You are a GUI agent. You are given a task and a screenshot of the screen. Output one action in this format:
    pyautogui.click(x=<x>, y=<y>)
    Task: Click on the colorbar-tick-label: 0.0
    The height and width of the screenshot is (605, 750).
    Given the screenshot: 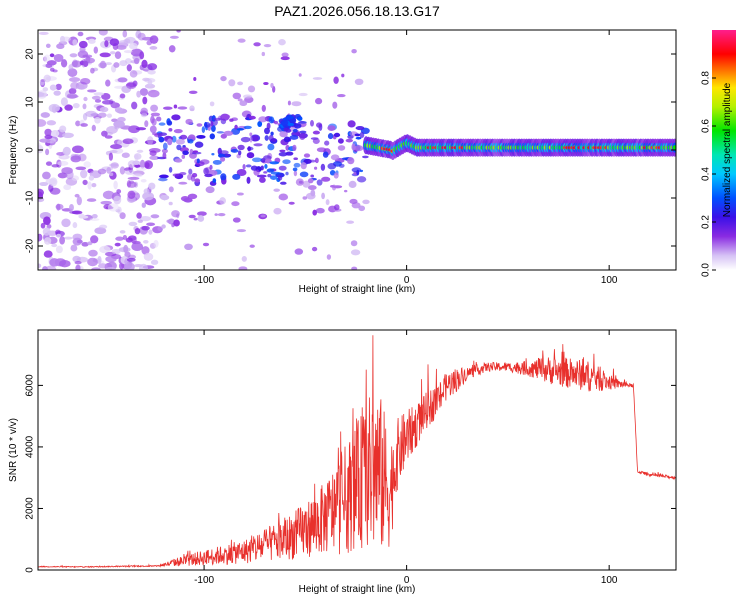 What is the action you would take?
    pyautogui.click(x=706, y=270)
    